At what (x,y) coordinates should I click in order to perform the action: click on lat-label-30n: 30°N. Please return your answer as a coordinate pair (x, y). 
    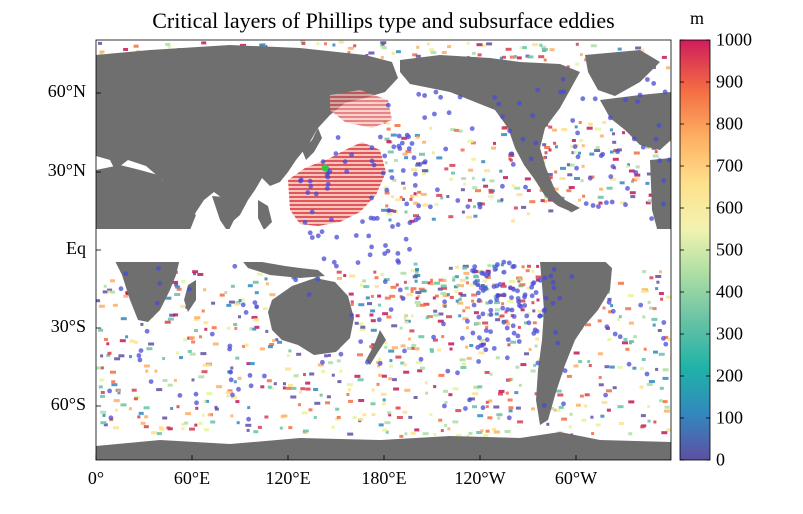
    Looking at the image, I should click on (66, 170).